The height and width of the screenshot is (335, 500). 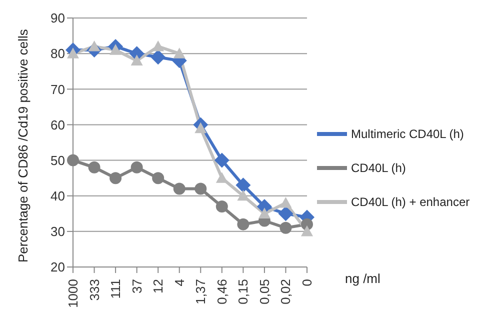 I want to click on x-tick-label: 111, so click(x=116, y=289).